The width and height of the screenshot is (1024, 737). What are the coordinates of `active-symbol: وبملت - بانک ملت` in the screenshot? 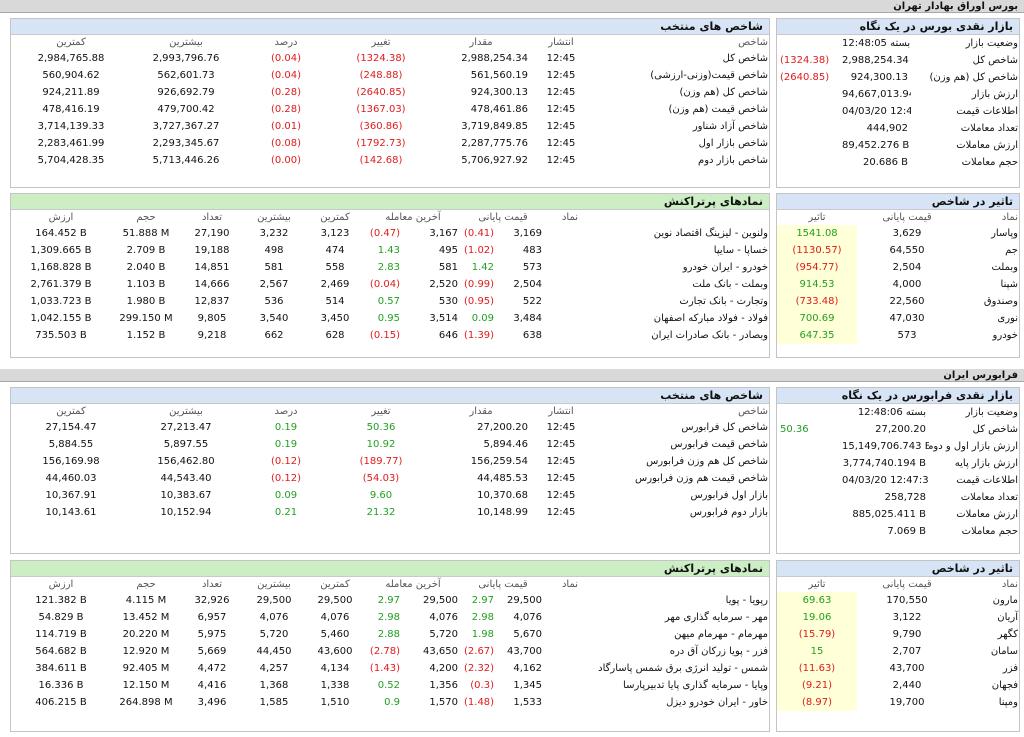 It's located at (730, 284).